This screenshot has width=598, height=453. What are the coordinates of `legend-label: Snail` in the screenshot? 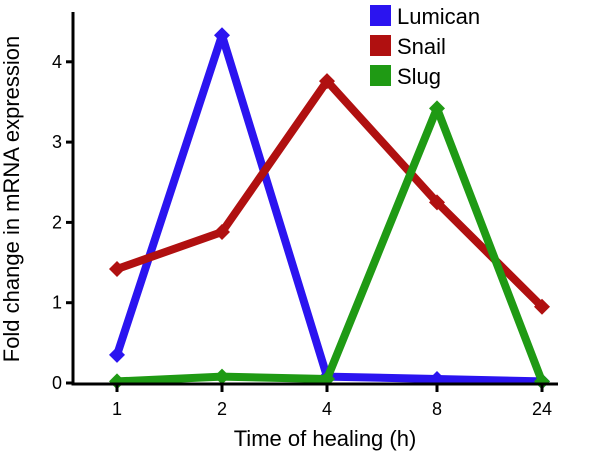 It's located at (421, 46).